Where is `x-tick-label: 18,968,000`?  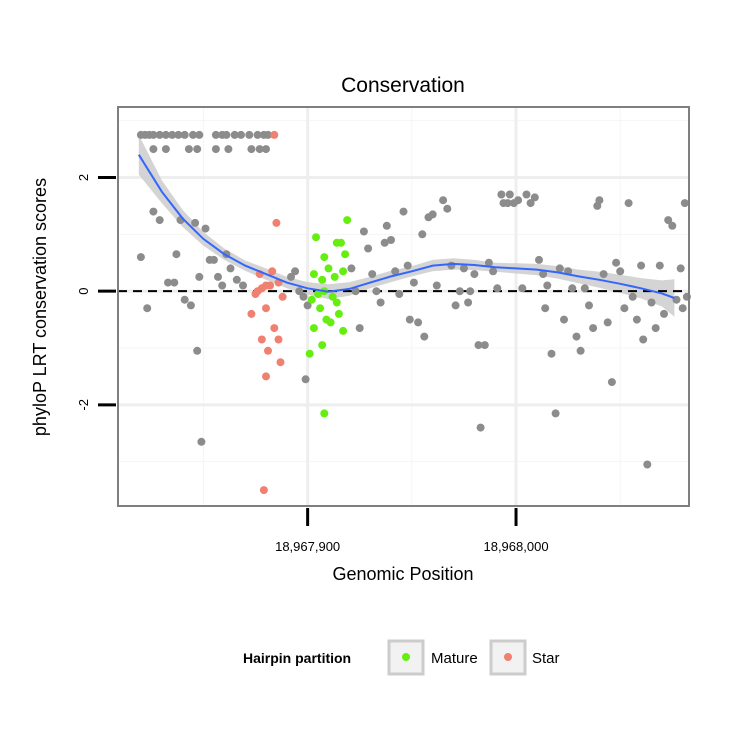
x-tick-label: 18,968,000 is located at coordinates (515, 546).